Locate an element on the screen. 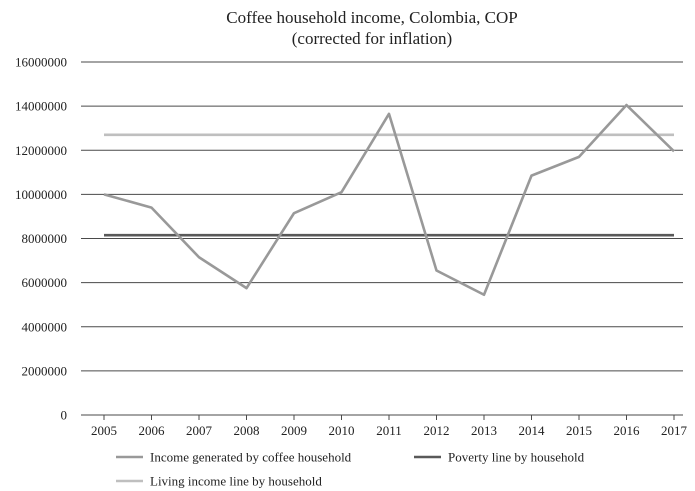 The height and width of the screenshot is (491, 695). y-tick-label: 4000000 is located at coordinates (45, 326).